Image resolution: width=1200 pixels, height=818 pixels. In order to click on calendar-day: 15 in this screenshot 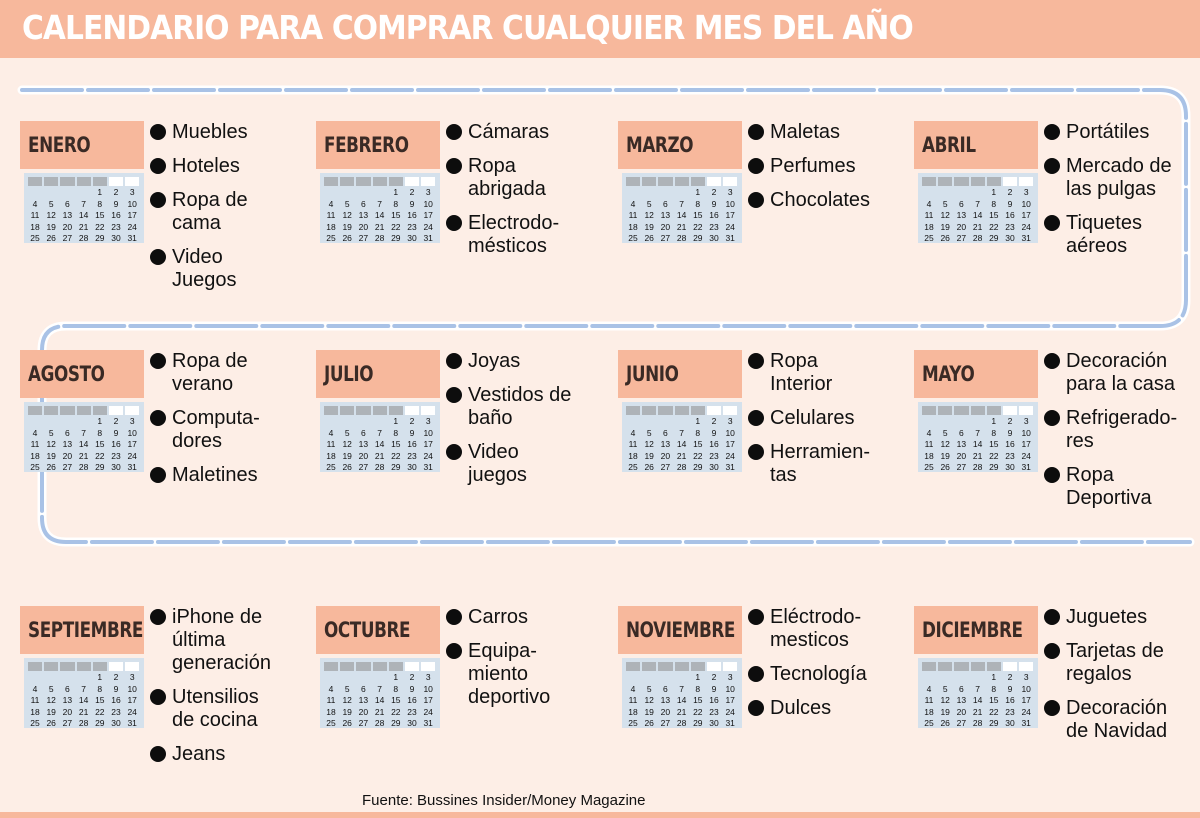, I will do `click(994, 444)`.